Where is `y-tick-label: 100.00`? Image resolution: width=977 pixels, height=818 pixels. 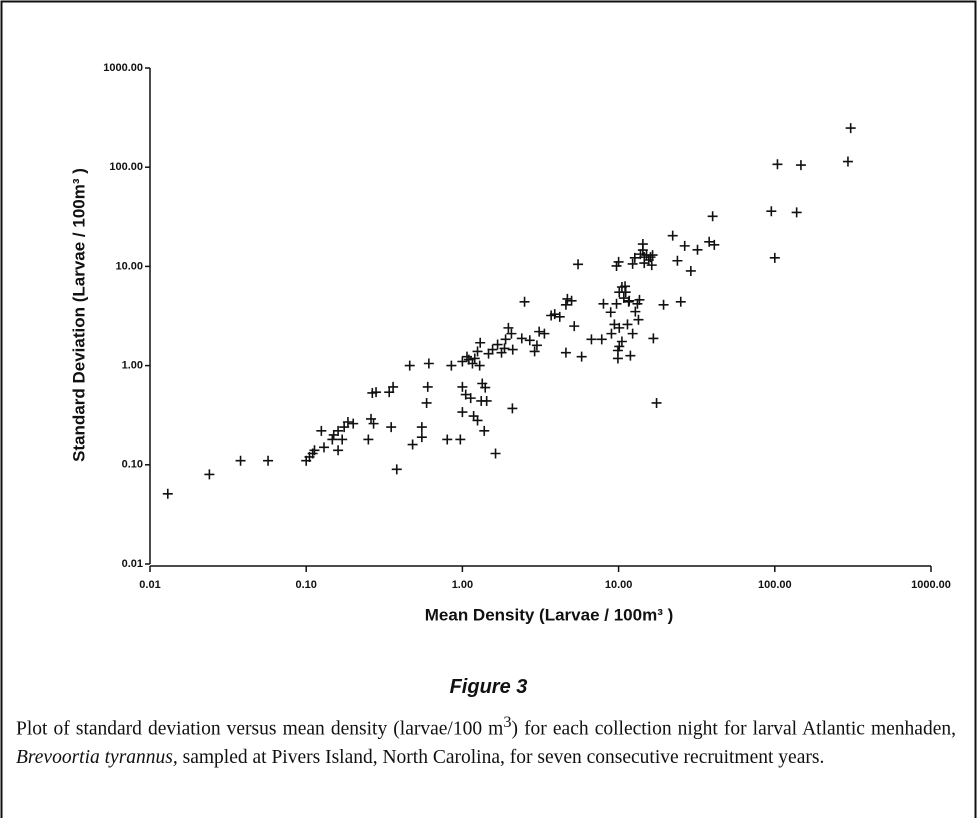
y-tick-label: 100.00 is located at coordinates (126, 167).